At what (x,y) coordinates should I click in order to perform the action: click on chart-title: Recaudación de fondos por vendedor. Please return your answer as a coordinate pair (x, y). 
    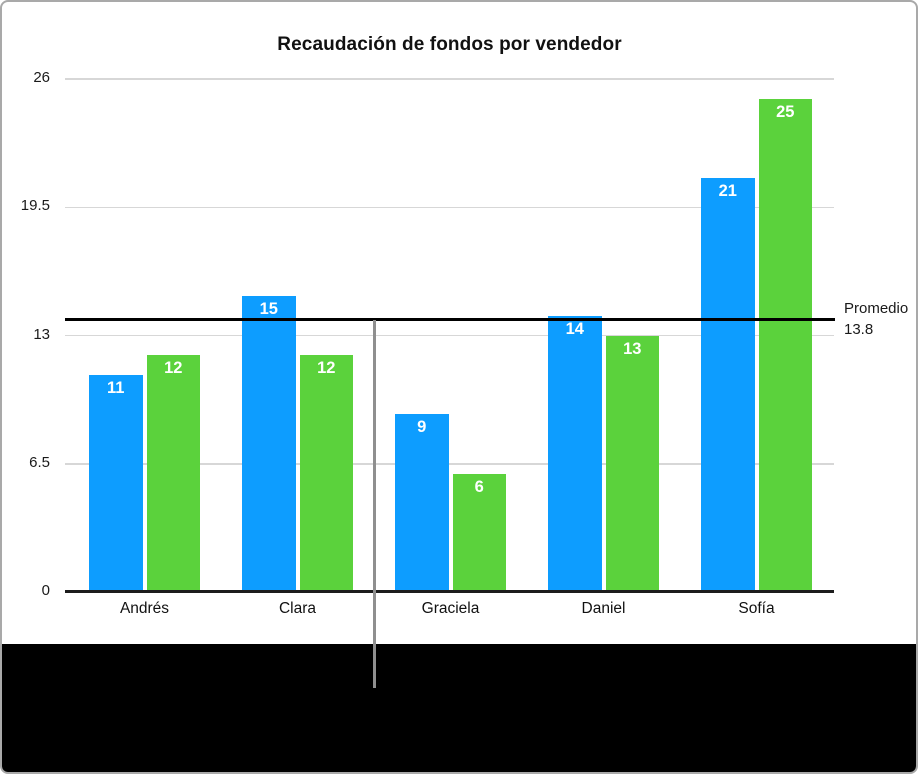
    Looking at the image, I should click on (449, 44).